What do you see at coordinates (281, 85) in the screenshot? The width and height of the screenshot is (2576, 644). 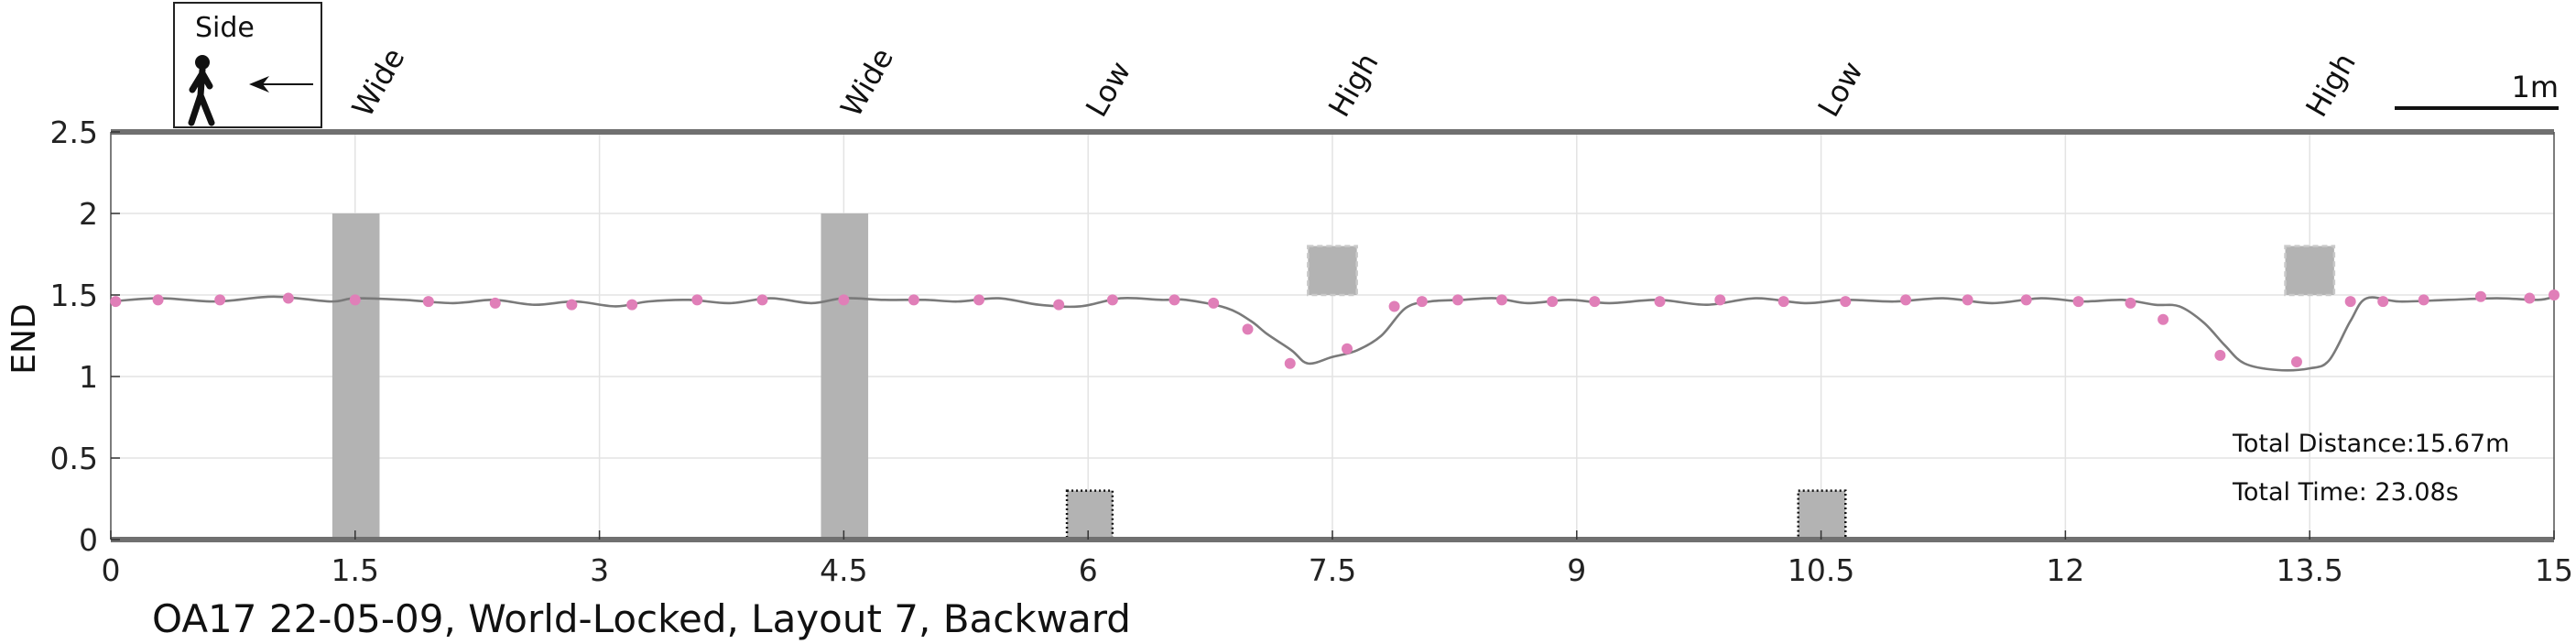 I see `arrow-left-icon` at bounding box center [281, 85].